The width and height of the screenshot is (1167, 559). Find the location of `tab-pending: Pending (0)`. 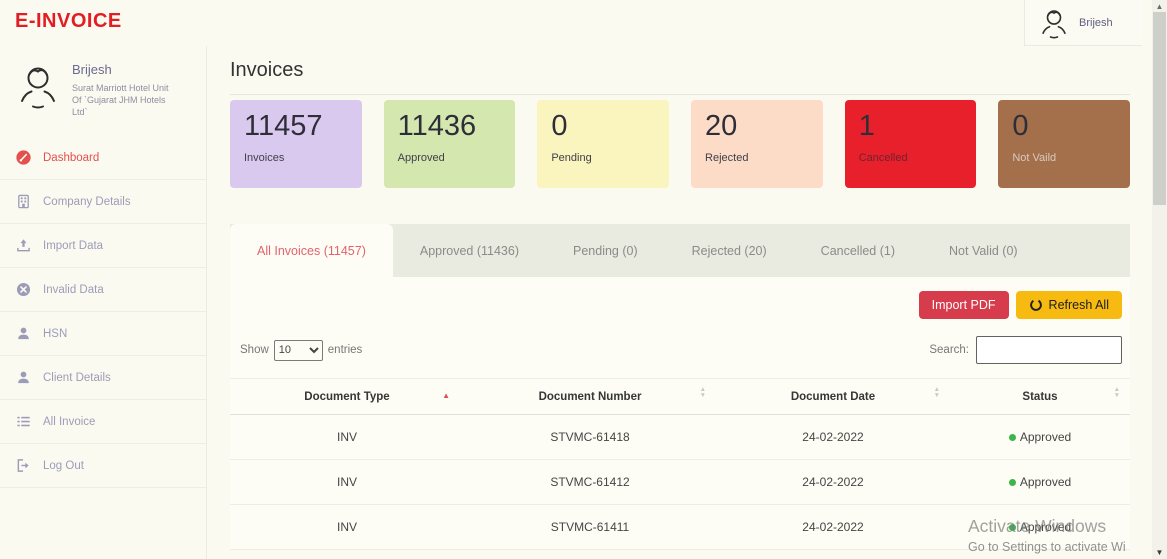

tab-pending: Pending (0) is located at coordinates (605, 250).